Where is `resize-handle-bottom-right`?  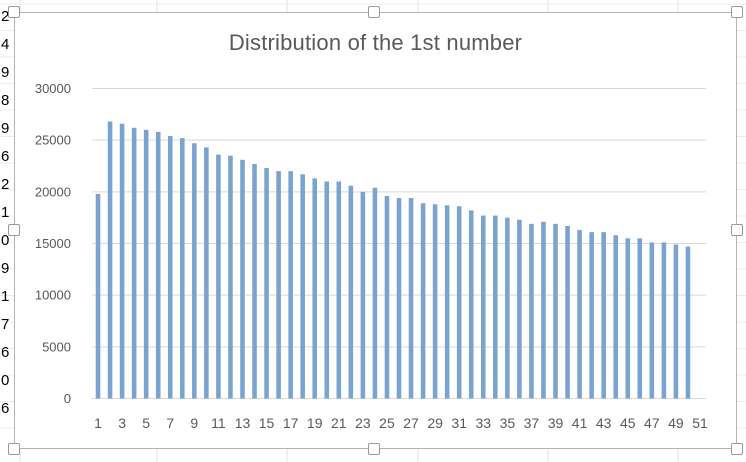
resize-handle-bottom-right is located at coordinates (737, 449).